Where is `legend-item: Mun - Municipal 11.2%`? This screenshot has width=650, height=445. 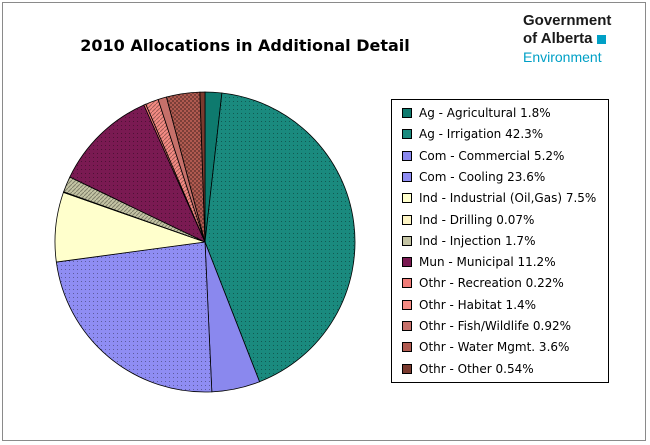
legend-item: Mun - Municipal 11.2% is located at coordinates (479, 262).